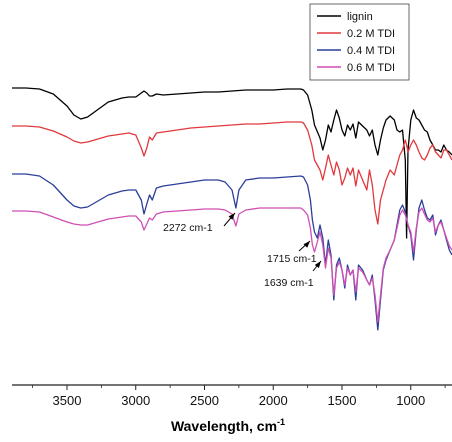 This screenshot has height=442, width=452. What do you see at coordinates (410, 400) in the screenshot?
I see `x-tick-label-5: 1000` at bounding box center [410, 400].